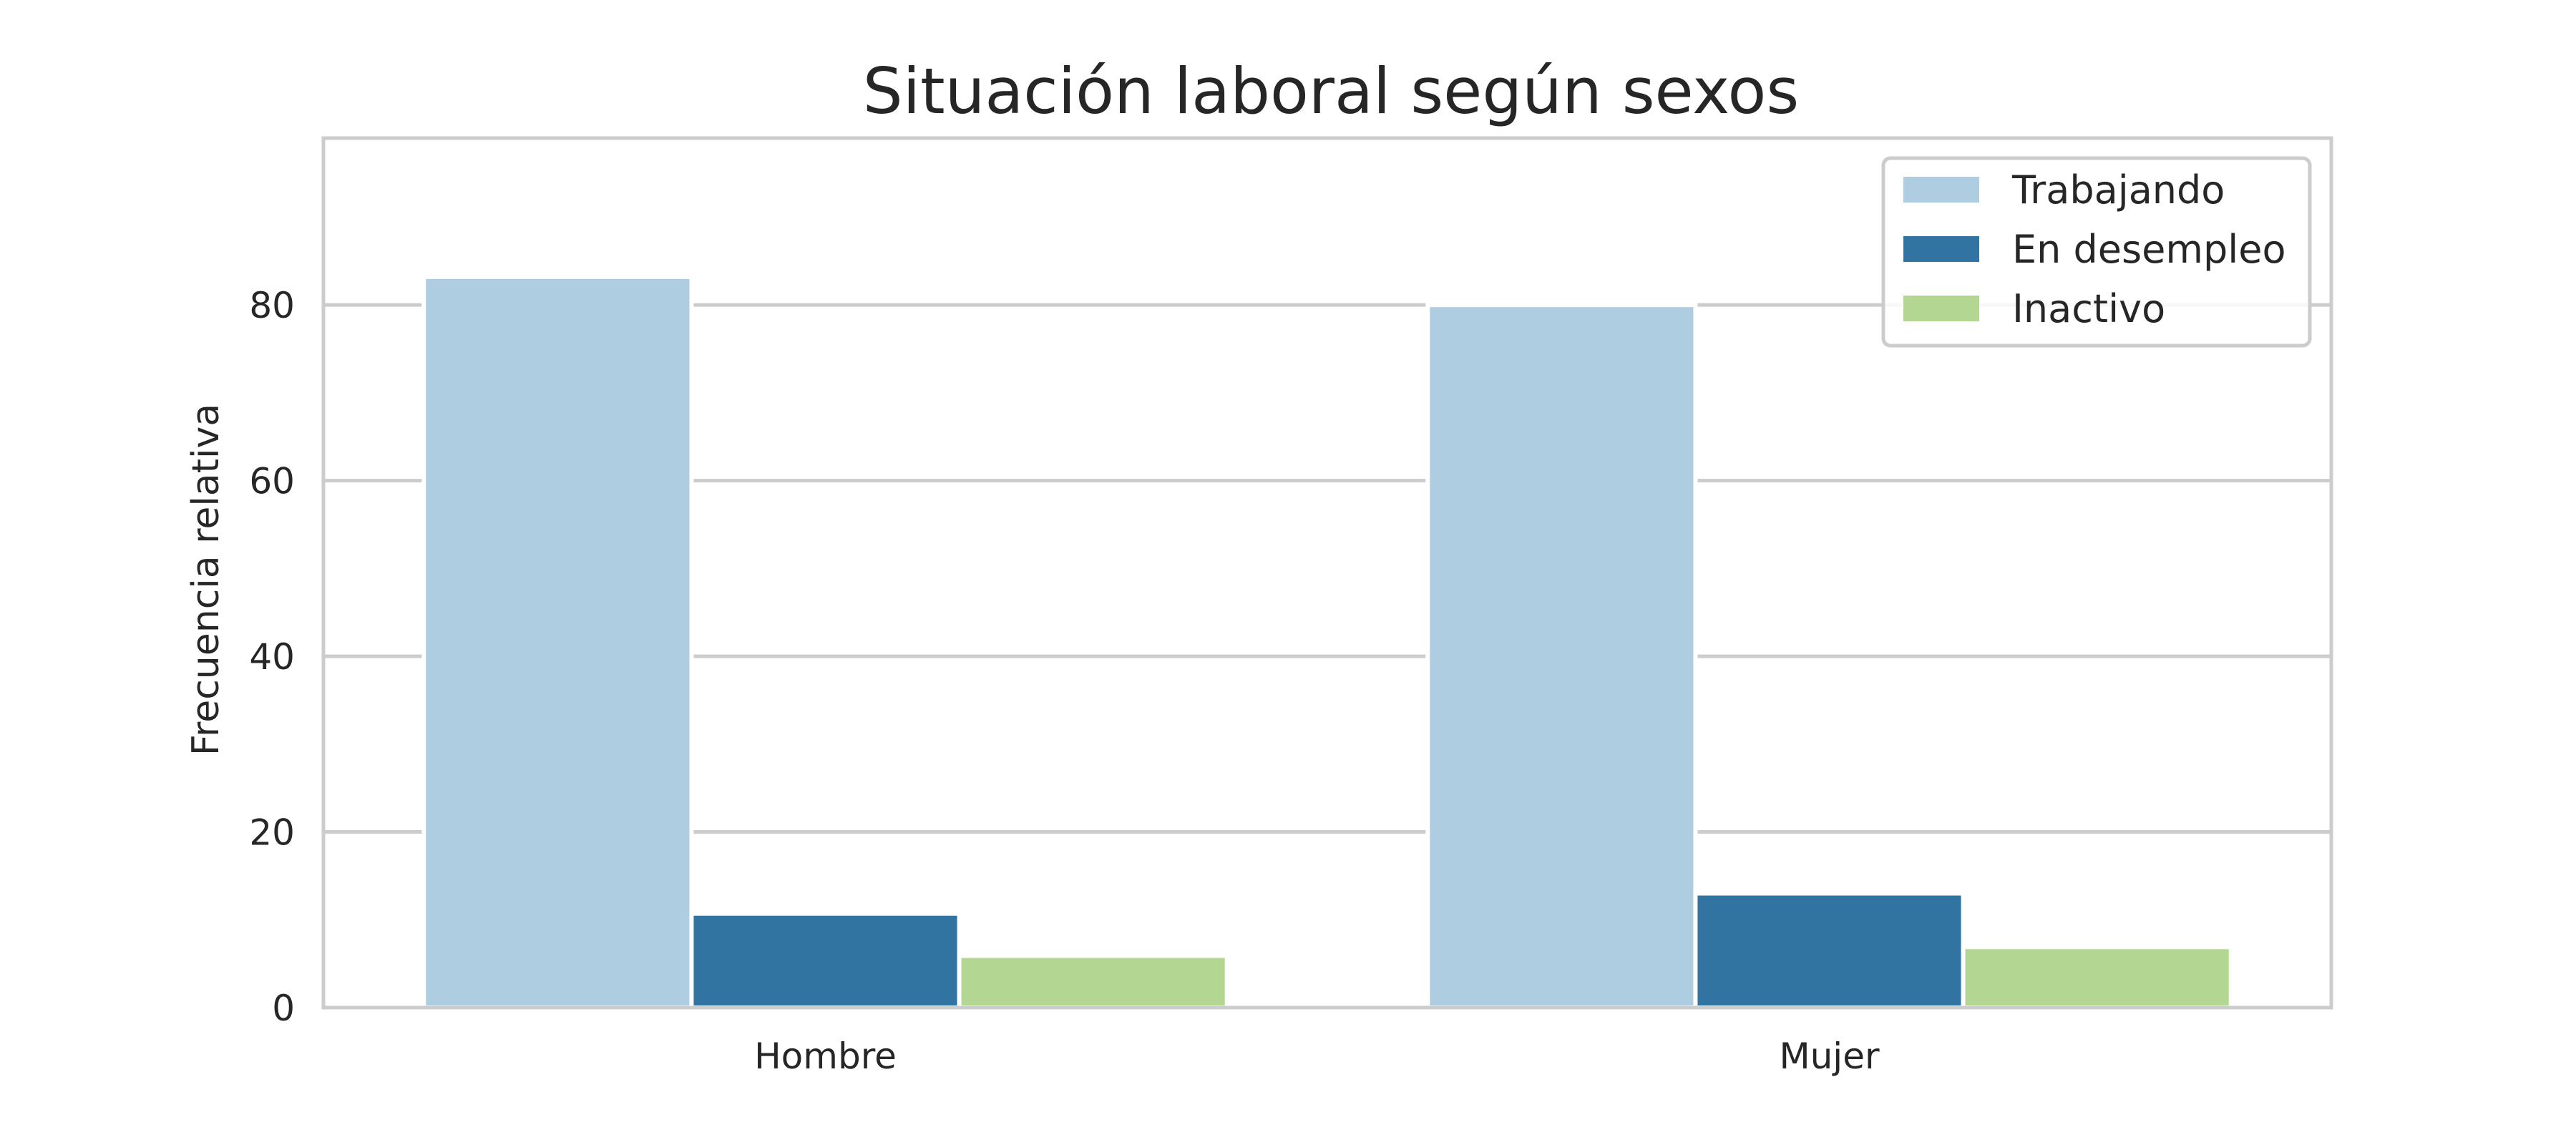 Image resolution: width=2576 pixels, height=1145 pixels. Describe the element at coordinates (825, 960) in the screenshot. I see `bar-en-desempleo-hombre` at that location.